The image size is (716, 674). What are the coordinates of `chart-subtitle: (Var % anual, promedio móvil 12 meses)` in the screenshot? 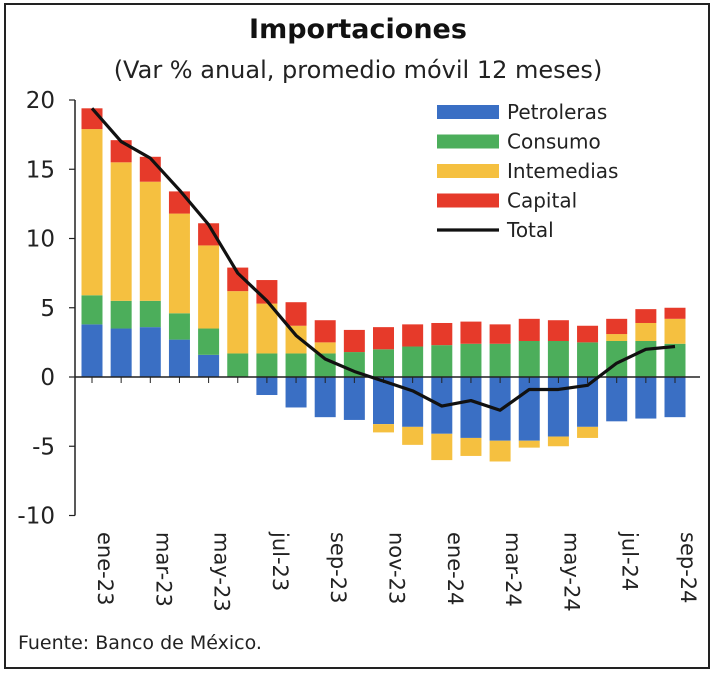 It's located at (358, 70).